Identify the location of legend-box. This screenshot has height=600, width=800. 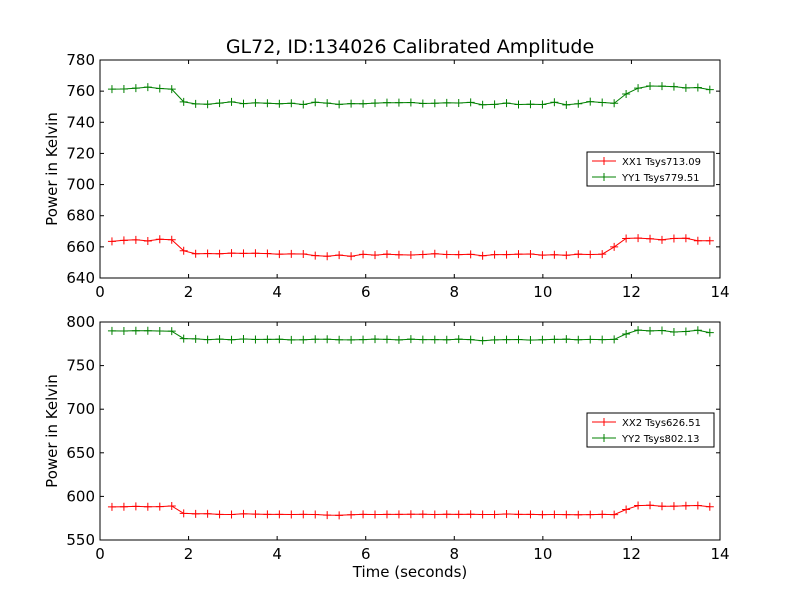
(650, 430).